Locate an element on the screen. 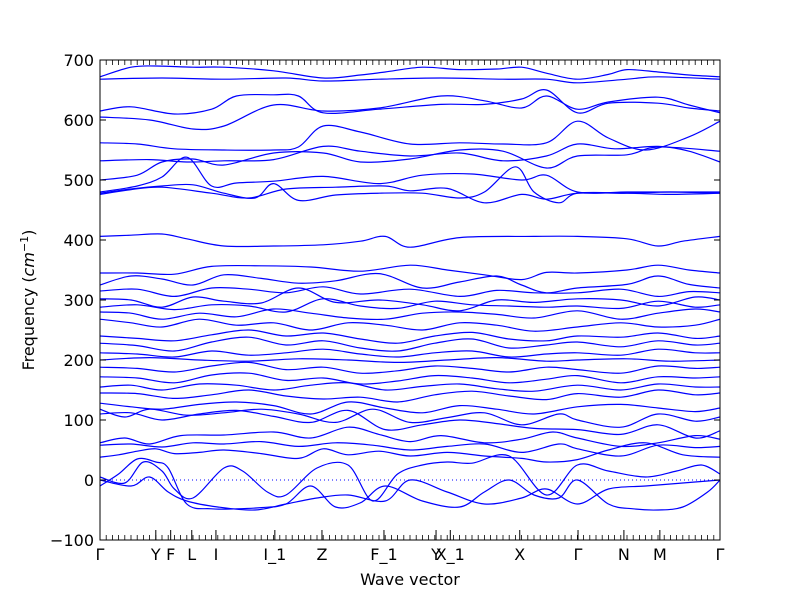 The image size is (800, 600). x-axis-ticks: Γ Y F L I I_1 Z F_1 YX_1 X Γ N M Γ is located at coordinates (410, 547).